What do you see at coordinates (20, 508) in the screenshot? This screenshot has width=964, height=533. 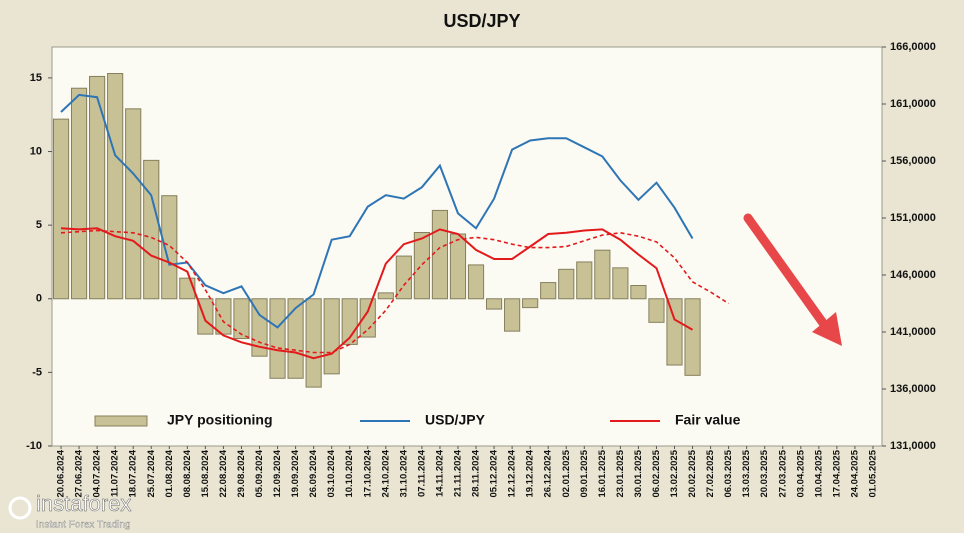 I see `logo-icon` at bounding box center [20, 508].